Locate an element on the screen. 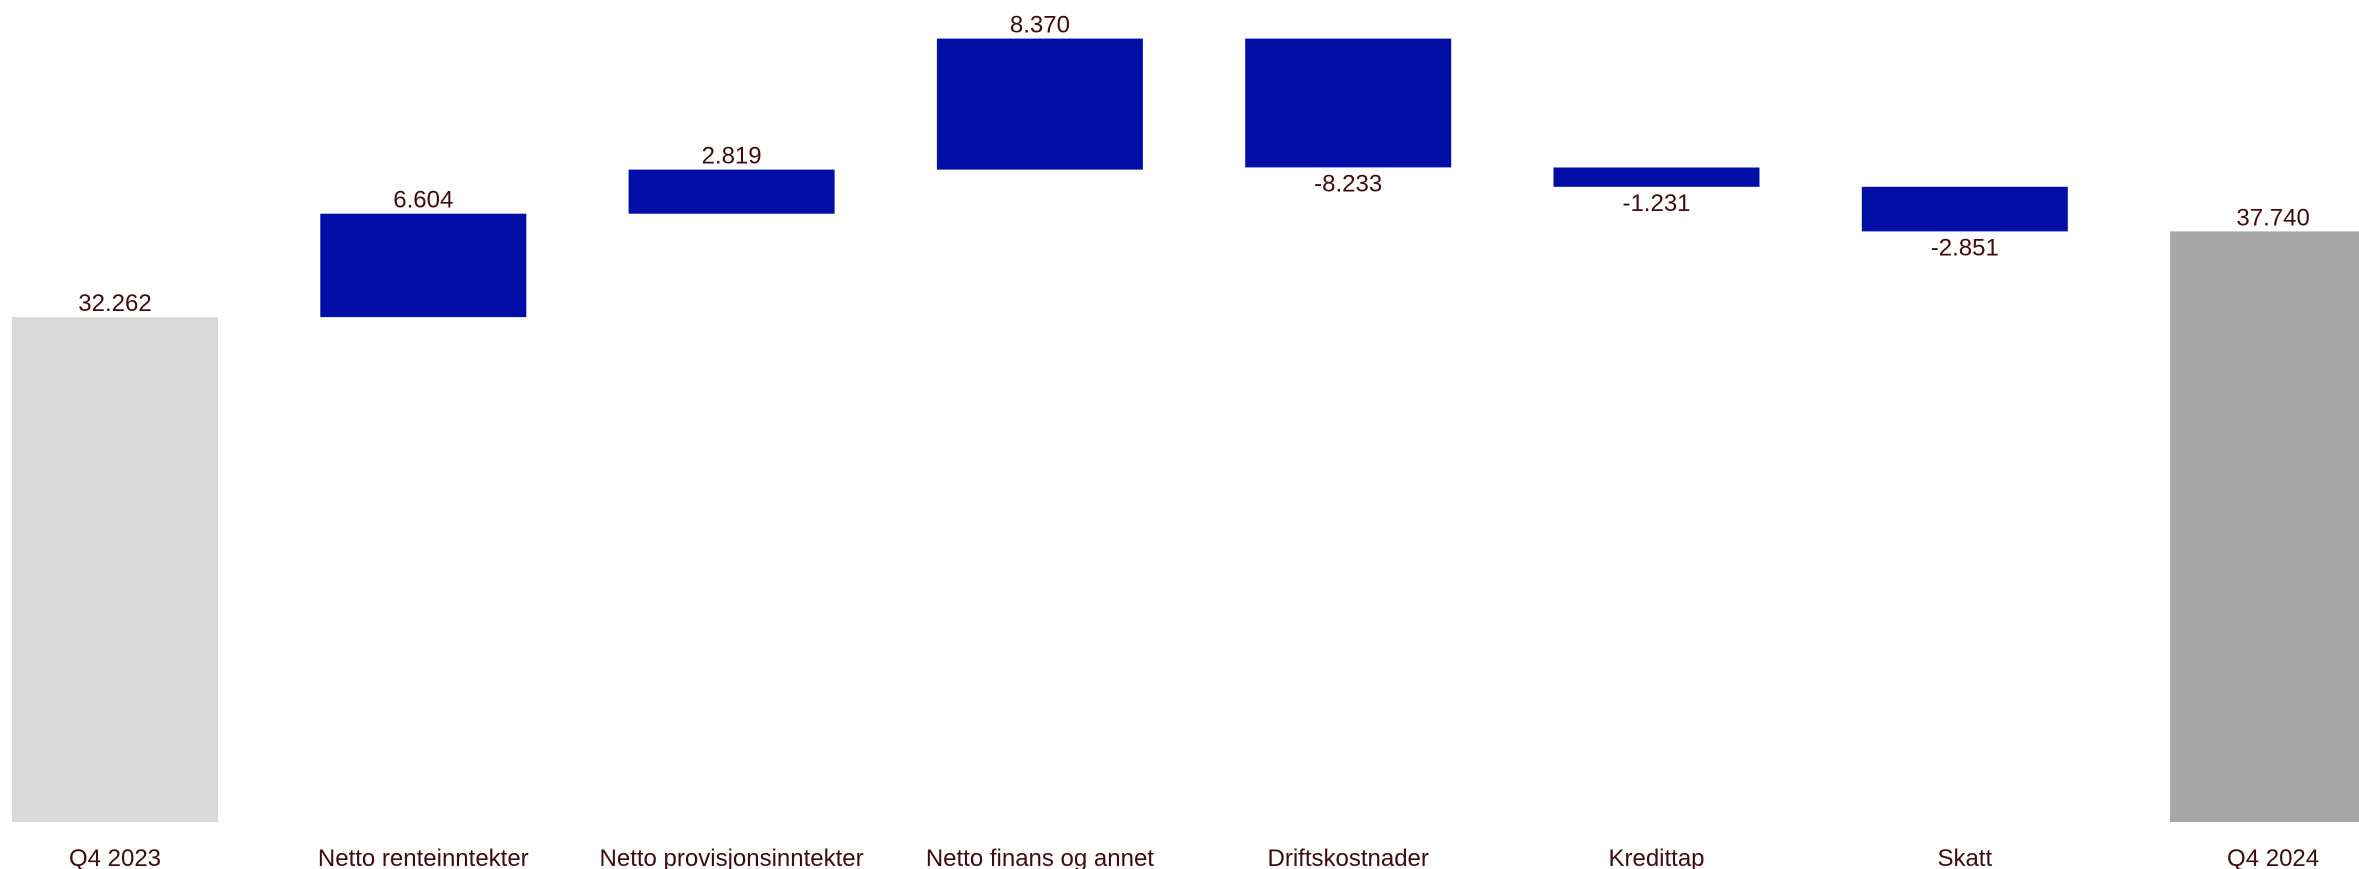 Image resolution: width=2359 pixels, height=869 pixels. bar-netto-provisjonsinntekter is located at coordinates (731, 191).